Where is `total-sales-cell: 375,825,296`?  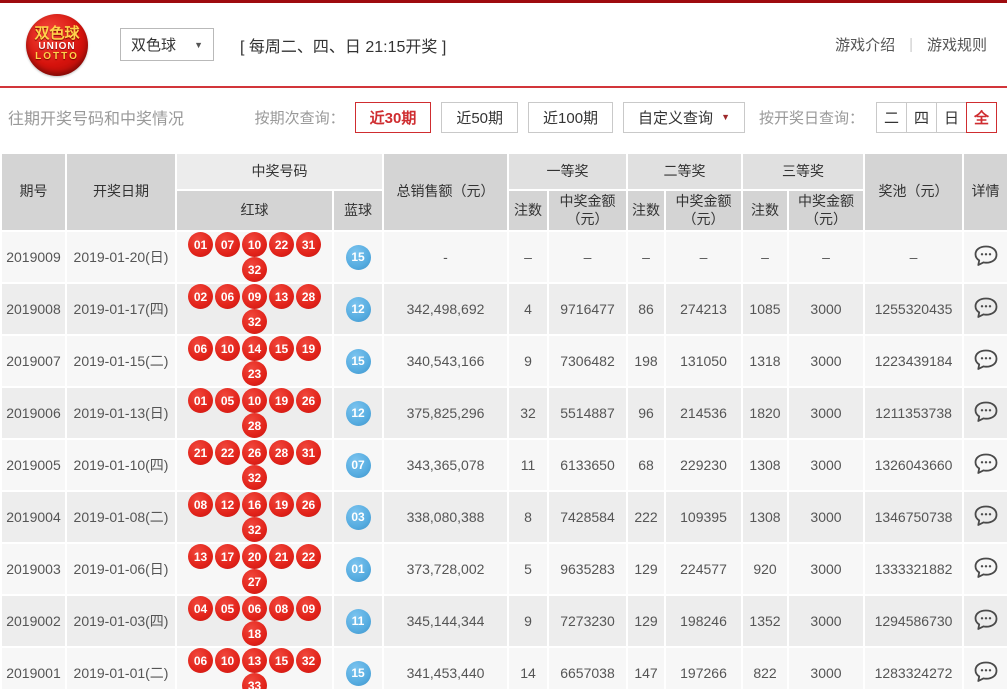 total-sales-cell: 375,825,296 is located at coordinates (445, 413).